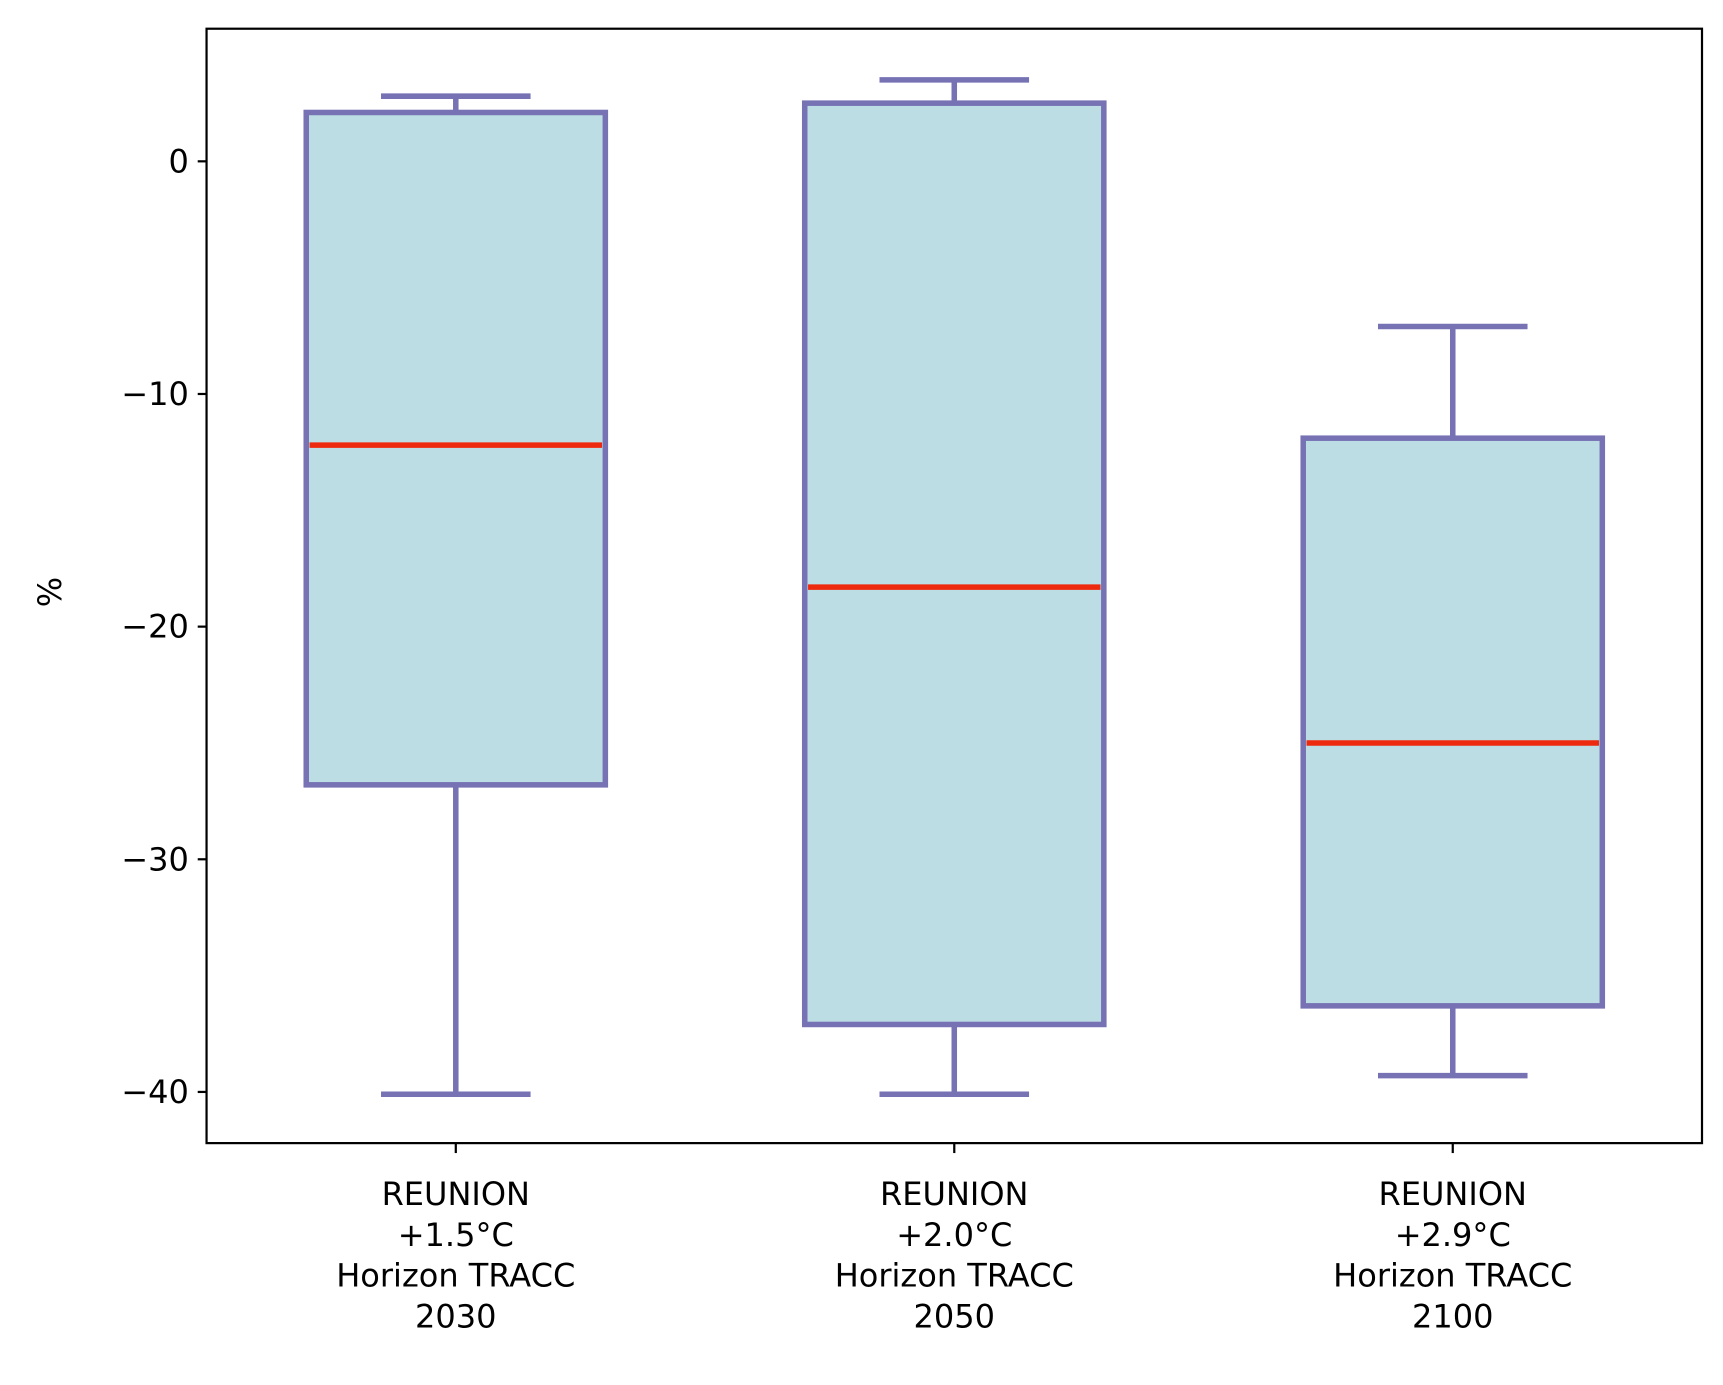 The image size is (1723, 1385). Describe the element at coordinates (155, 627) in the screenshot. I see `y-tick-label: −20` at that location.